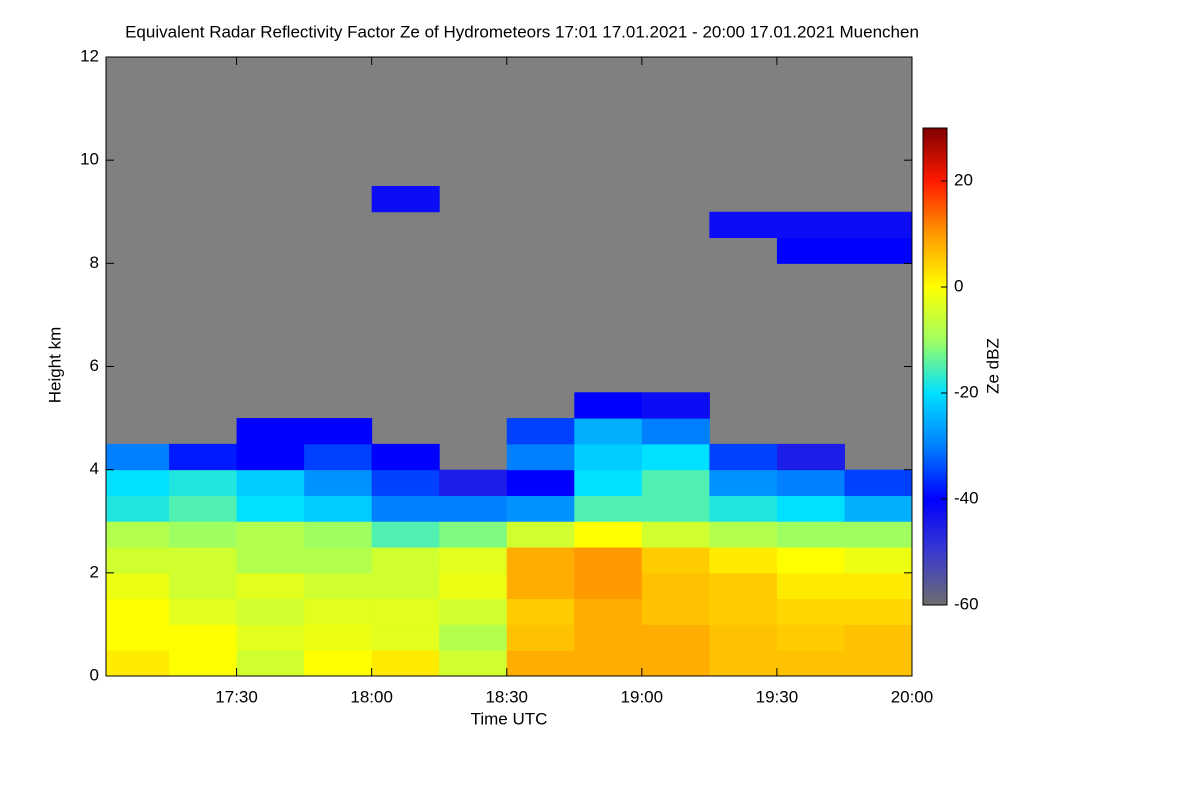 This screenshot has width=1200, height=800. I want to click on y-tick-label: 8, so click(94, 262).